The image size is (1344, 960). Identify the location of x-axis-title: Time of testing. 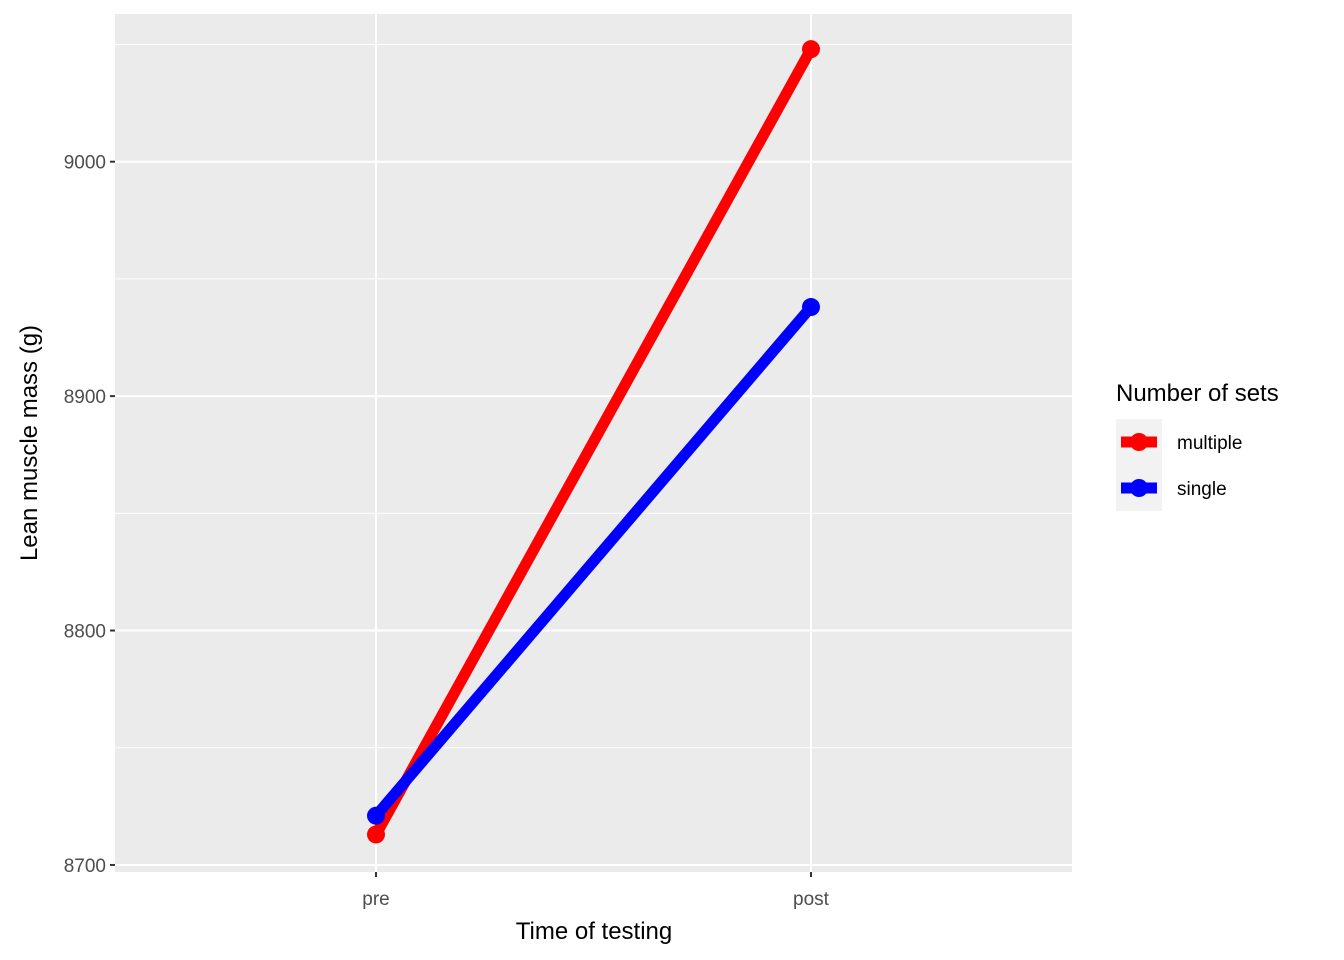
(594, 931).